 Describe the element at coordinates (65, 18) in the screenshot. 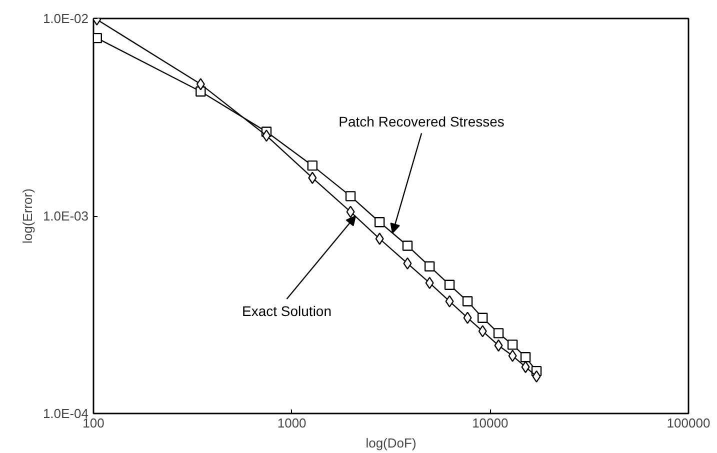

I see `y-tick-label: 1.0E-02` at that location.